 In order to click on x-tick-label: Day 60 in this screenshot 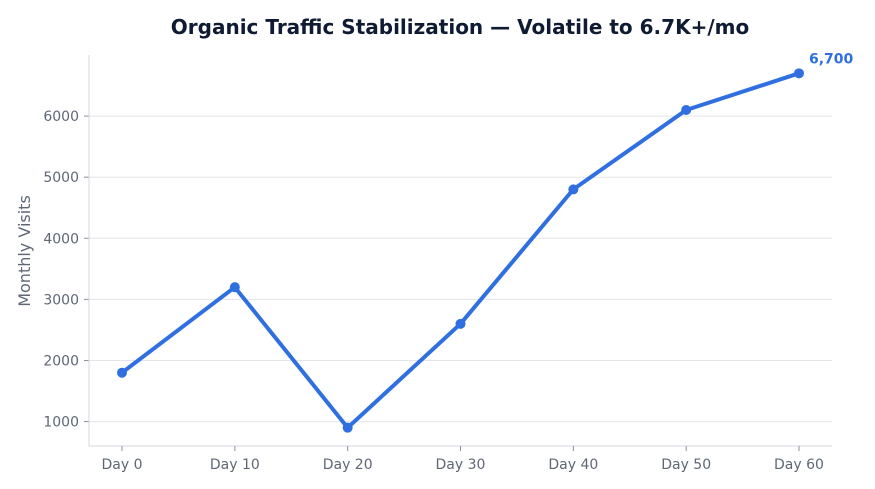, I will do `click(799, 465)`.